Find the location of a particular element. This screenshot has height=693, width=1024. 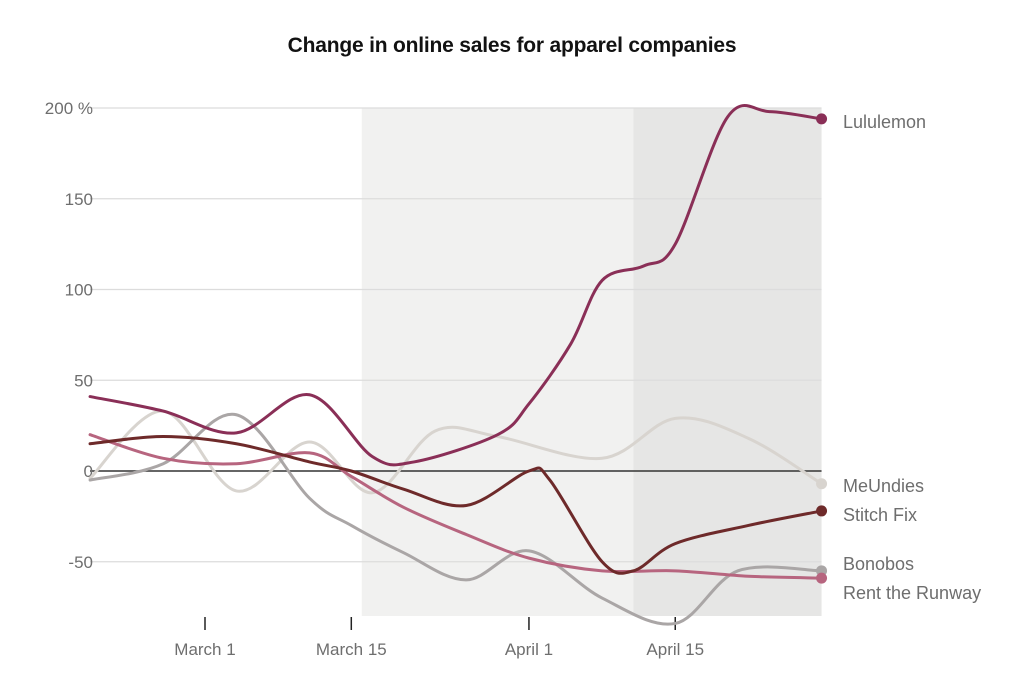

legend-label-lululemon: Lululemon is located at coordinates (884, 122).